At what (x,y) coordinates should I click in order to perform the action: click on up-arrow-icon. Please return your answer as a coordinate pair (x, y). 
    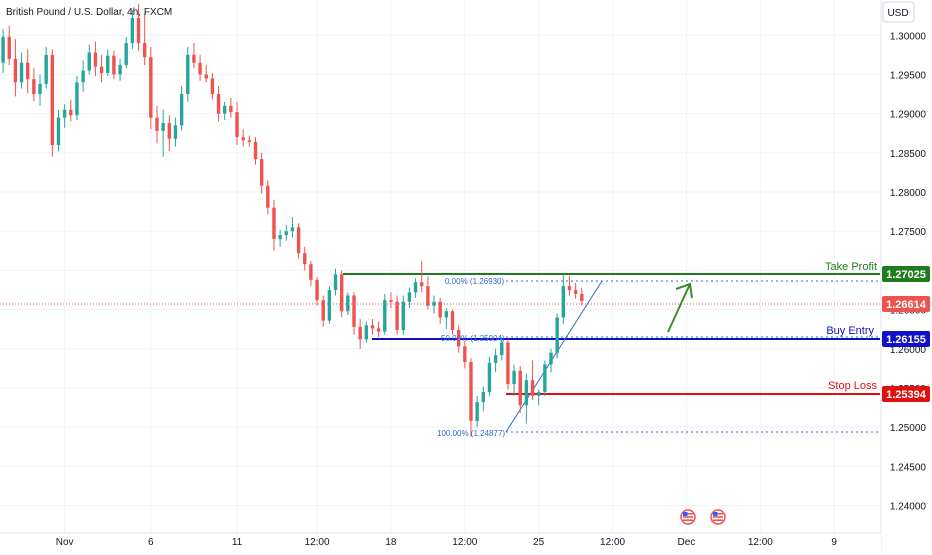
    Looking at the image, I should click on (680, 307).